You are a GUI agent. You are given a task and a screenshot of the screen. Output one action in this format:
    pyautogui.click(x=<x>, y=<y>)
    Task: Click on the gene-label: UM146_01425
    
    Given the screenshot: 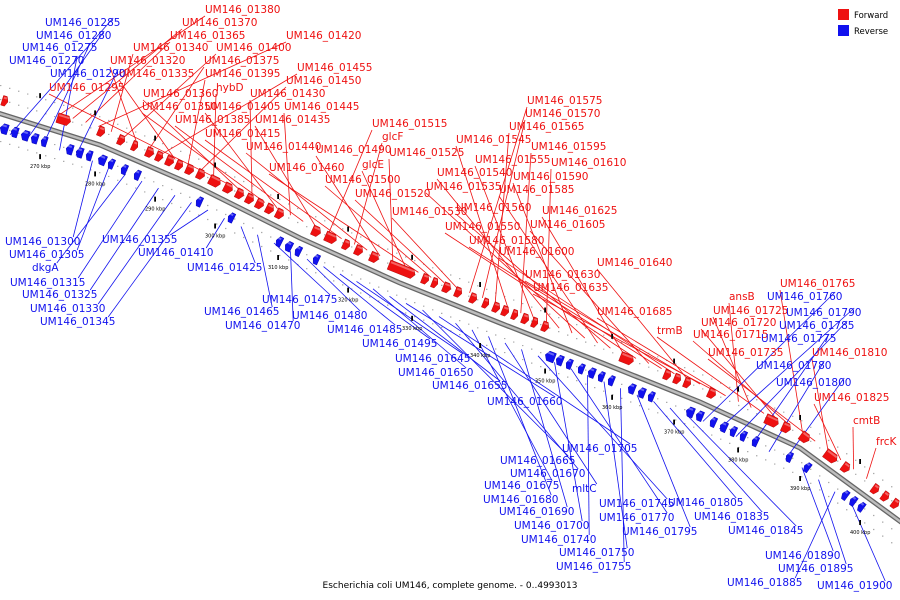 What is the action you would take?
    pyautogui.click(x=224, y=268)
    